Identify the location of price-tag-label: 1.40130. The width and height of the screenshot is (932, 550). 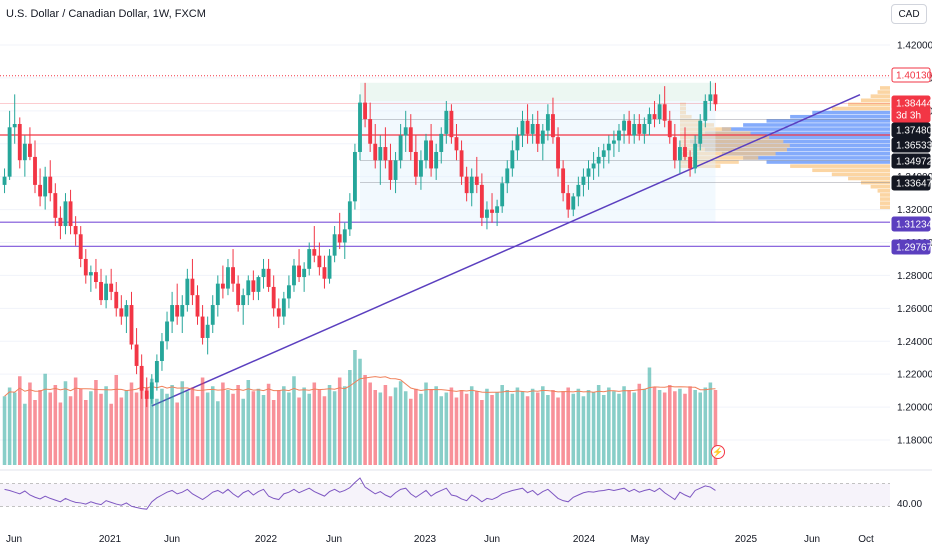
(914, 76).